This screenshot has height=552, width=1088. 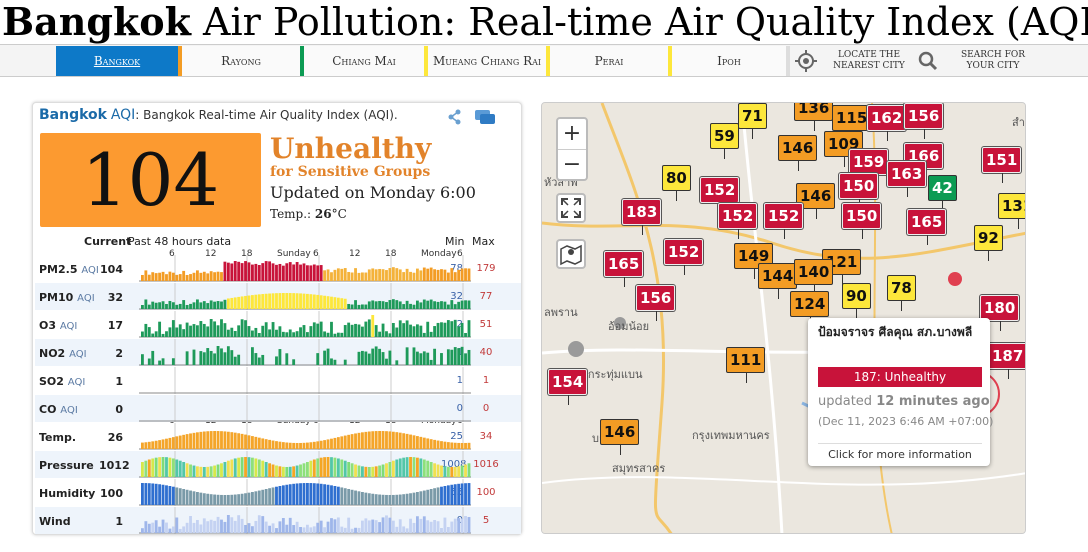 What do you see at coordinates (900, 452) in the screenshot?
I see `popup-more-link: Click for more information` at bounding box center [900, 452].